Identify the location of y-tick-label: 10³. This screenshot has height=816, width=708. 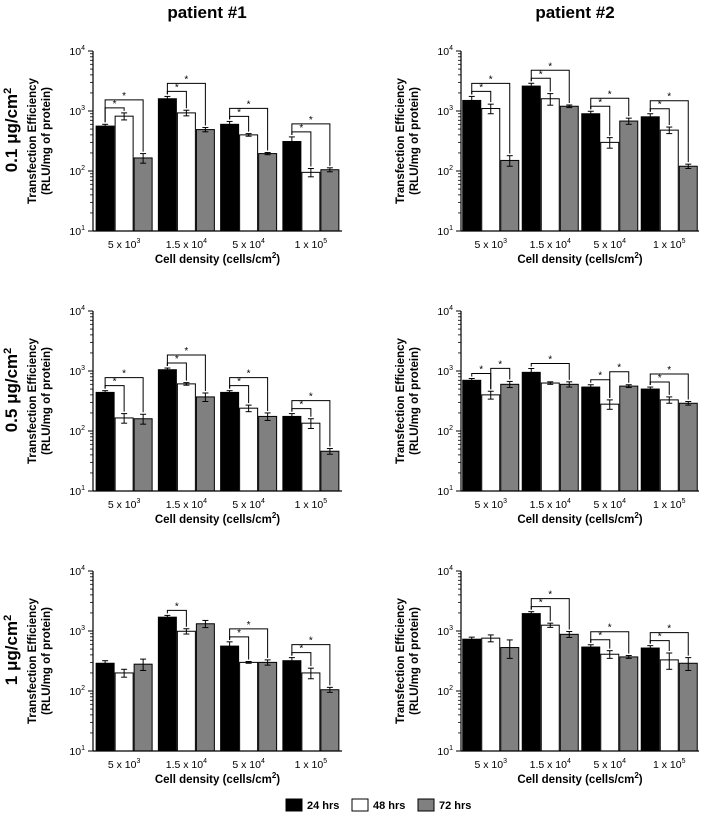
(77, 371).